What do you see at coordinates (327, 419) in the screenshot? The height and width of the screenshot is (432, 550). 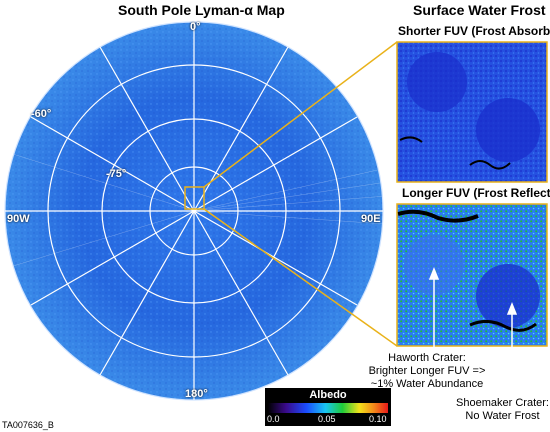 I see `colorbar-tick-mid: 0.05` at bounding box center [327, 419].